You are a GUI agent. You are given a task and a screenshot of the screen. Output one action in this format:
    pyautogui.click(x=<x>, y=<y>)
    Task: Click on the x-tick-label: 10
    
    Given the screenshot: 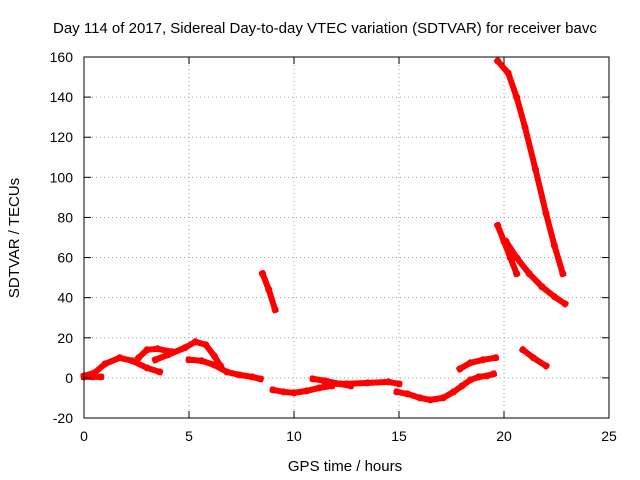 What is the action you would take?
    pyautogui.click(x=294, y=436)
    